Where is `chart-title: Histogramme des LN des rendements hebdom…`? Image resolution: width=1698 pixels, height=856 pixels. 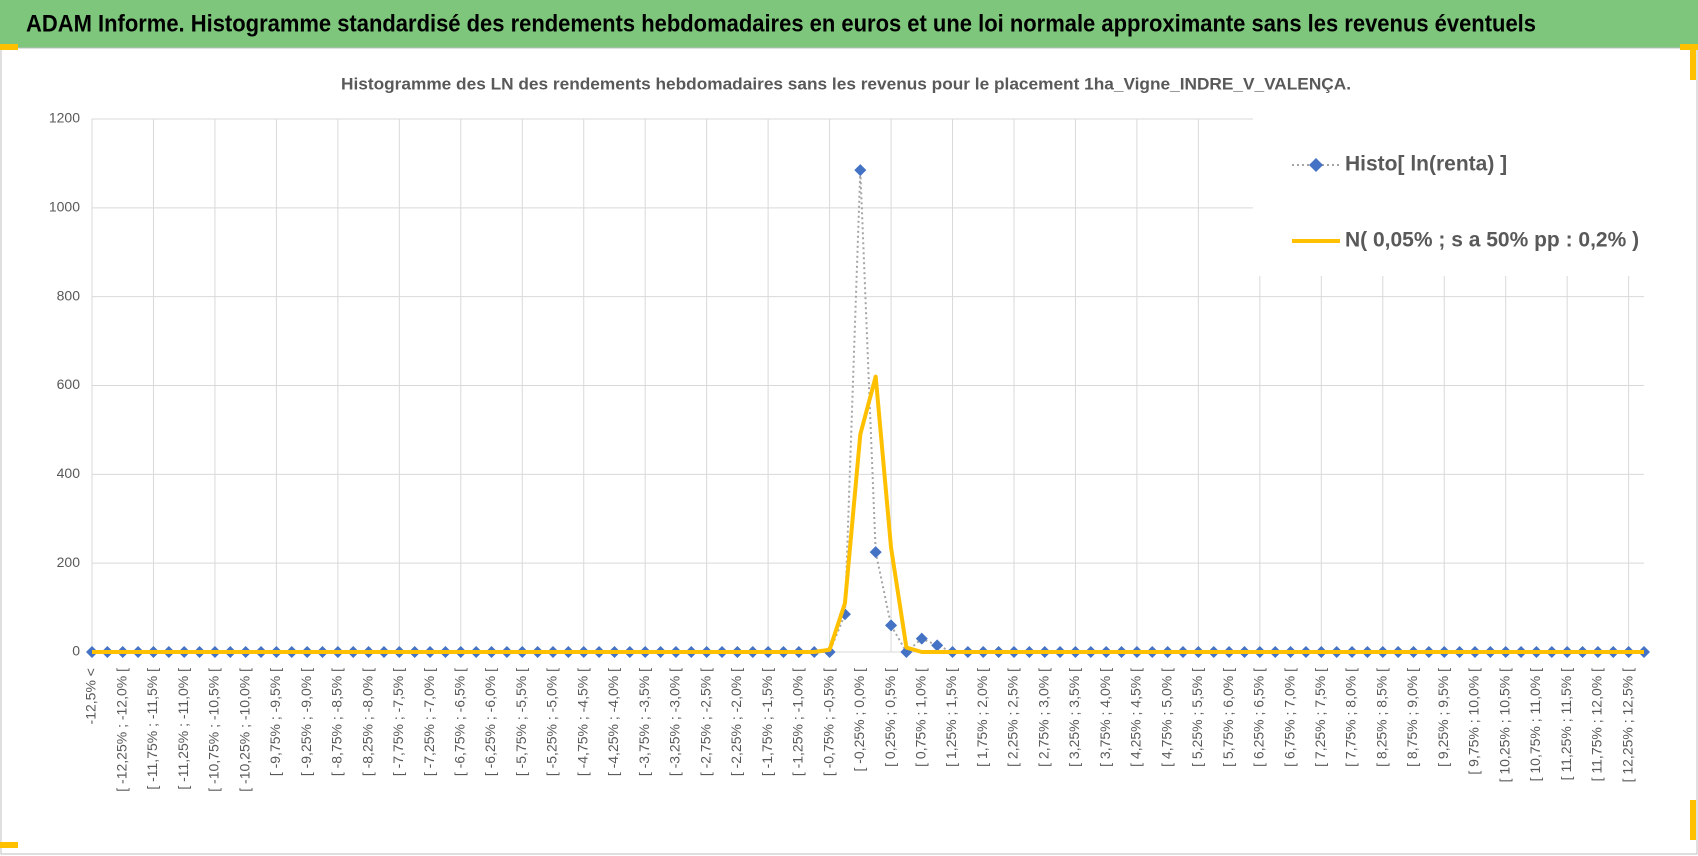
chart-title: Histogramme des LN des rendements hebdom… is located at coordinates (846, 83).